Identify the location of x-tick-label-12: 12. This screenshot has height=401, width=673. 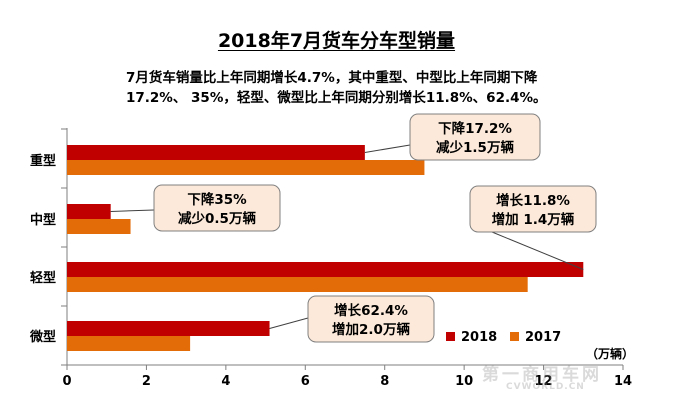
(544, 381).